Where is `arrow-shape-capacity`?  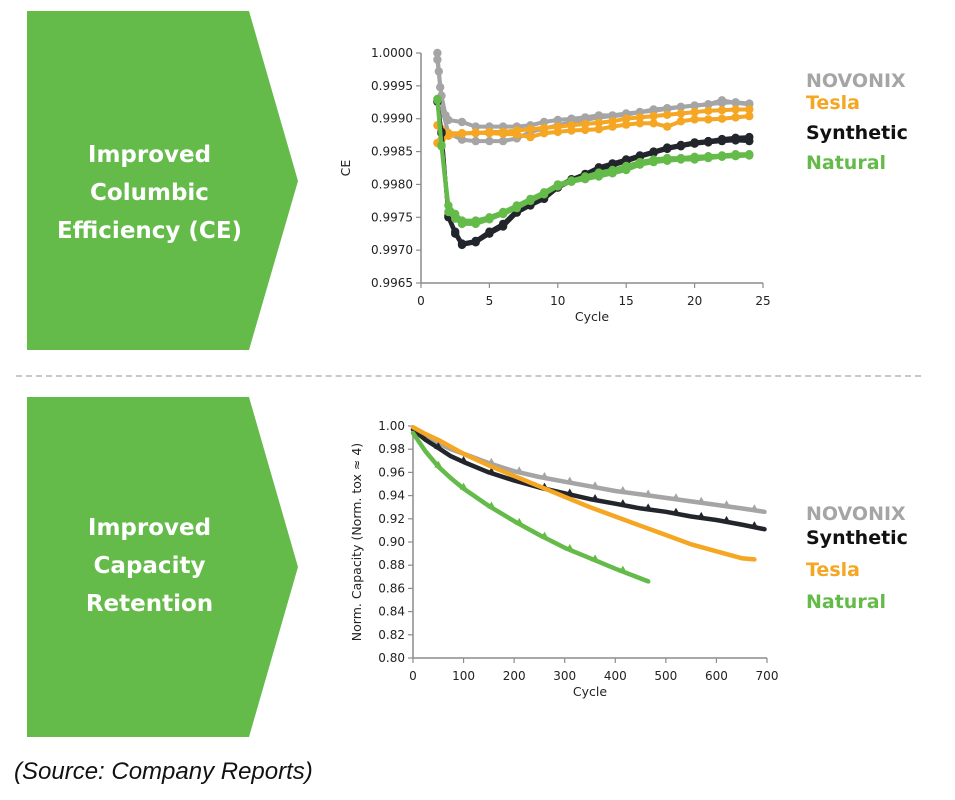 arrow-shape-capacity is located at coordinates (162, 567).